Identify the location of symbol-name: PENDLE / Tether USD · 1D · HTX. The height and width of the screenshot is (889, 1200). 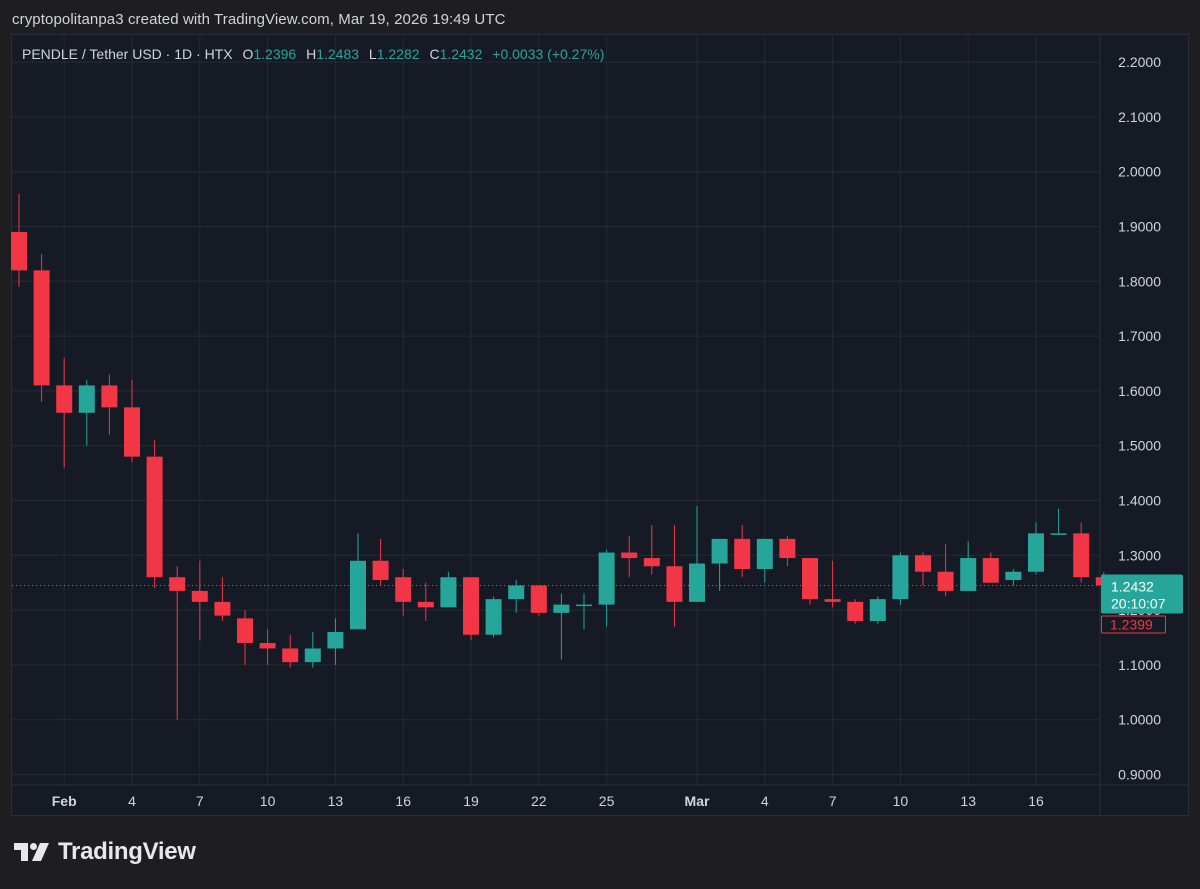
(127, 54).